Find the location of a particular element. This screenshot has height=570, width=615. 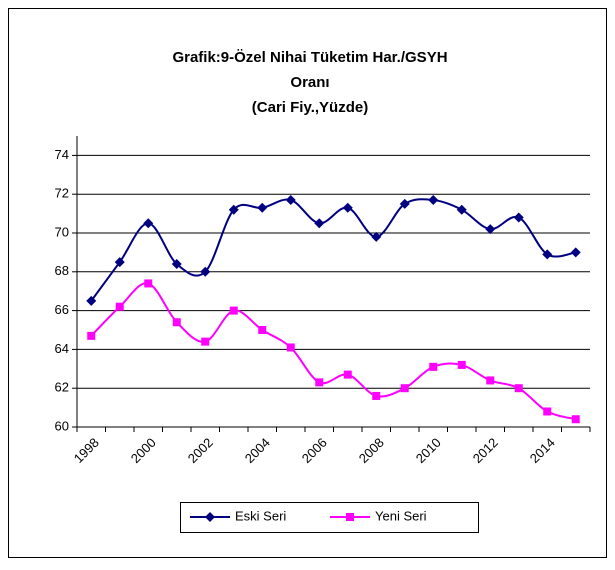

chart-title: Oranı is located at coordinates (309, 82).